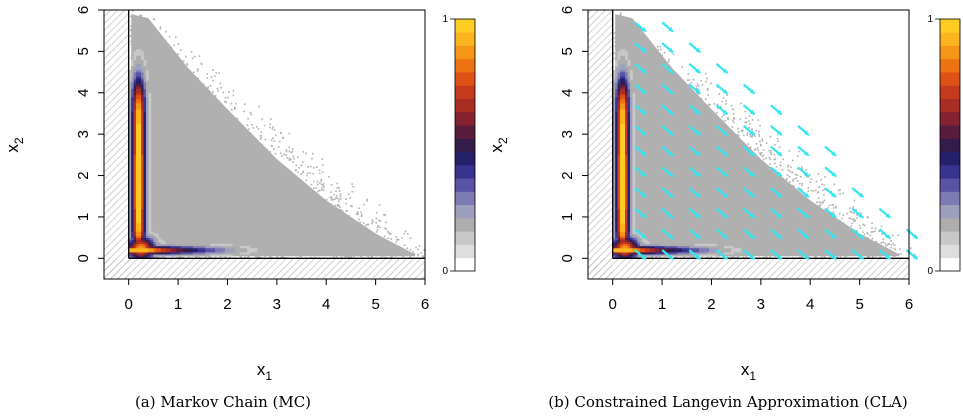 This screenshot has height=417, width=963. Describe the element at coordinates (465, 52) in the screenshot. I see `colorbar-swatch` at that location.